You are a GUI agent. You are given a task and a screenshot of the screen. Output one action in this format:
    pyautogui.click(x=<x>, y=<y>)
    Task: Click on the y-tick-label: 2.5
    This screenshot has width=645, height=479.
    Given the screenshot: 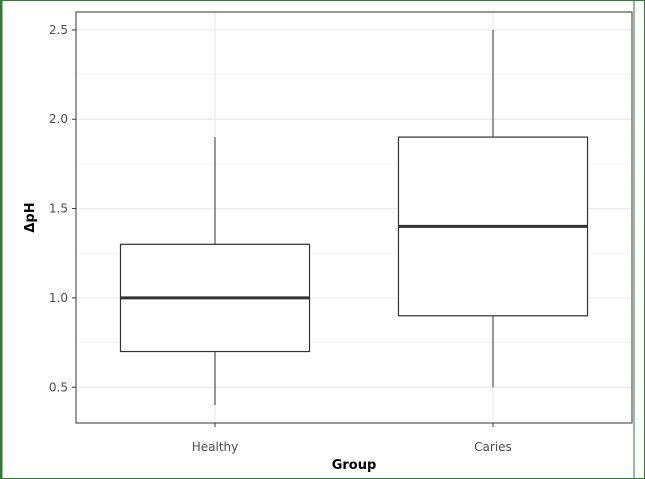 What is the action you would take?
    pyautogui.click(x=58, y=30)
    